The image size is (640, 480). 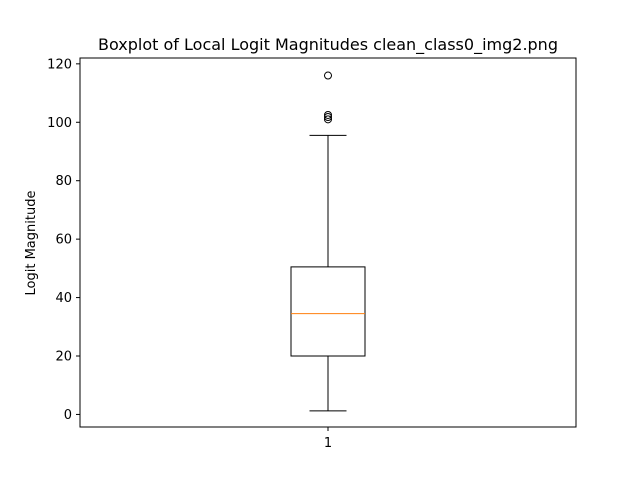 I want to click on y-tick-label: 0, so click(x=68, y=415).